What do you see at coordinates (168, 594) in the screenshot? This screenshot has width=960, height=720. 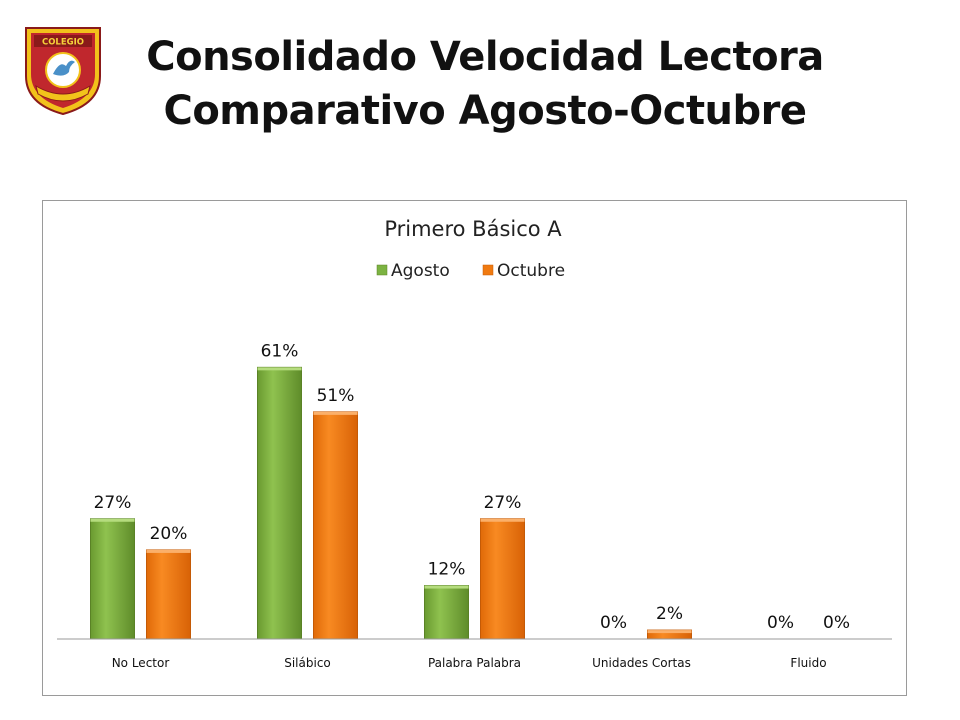 I see `bar-octubre-no-lector` at bounding box center [168, 594].